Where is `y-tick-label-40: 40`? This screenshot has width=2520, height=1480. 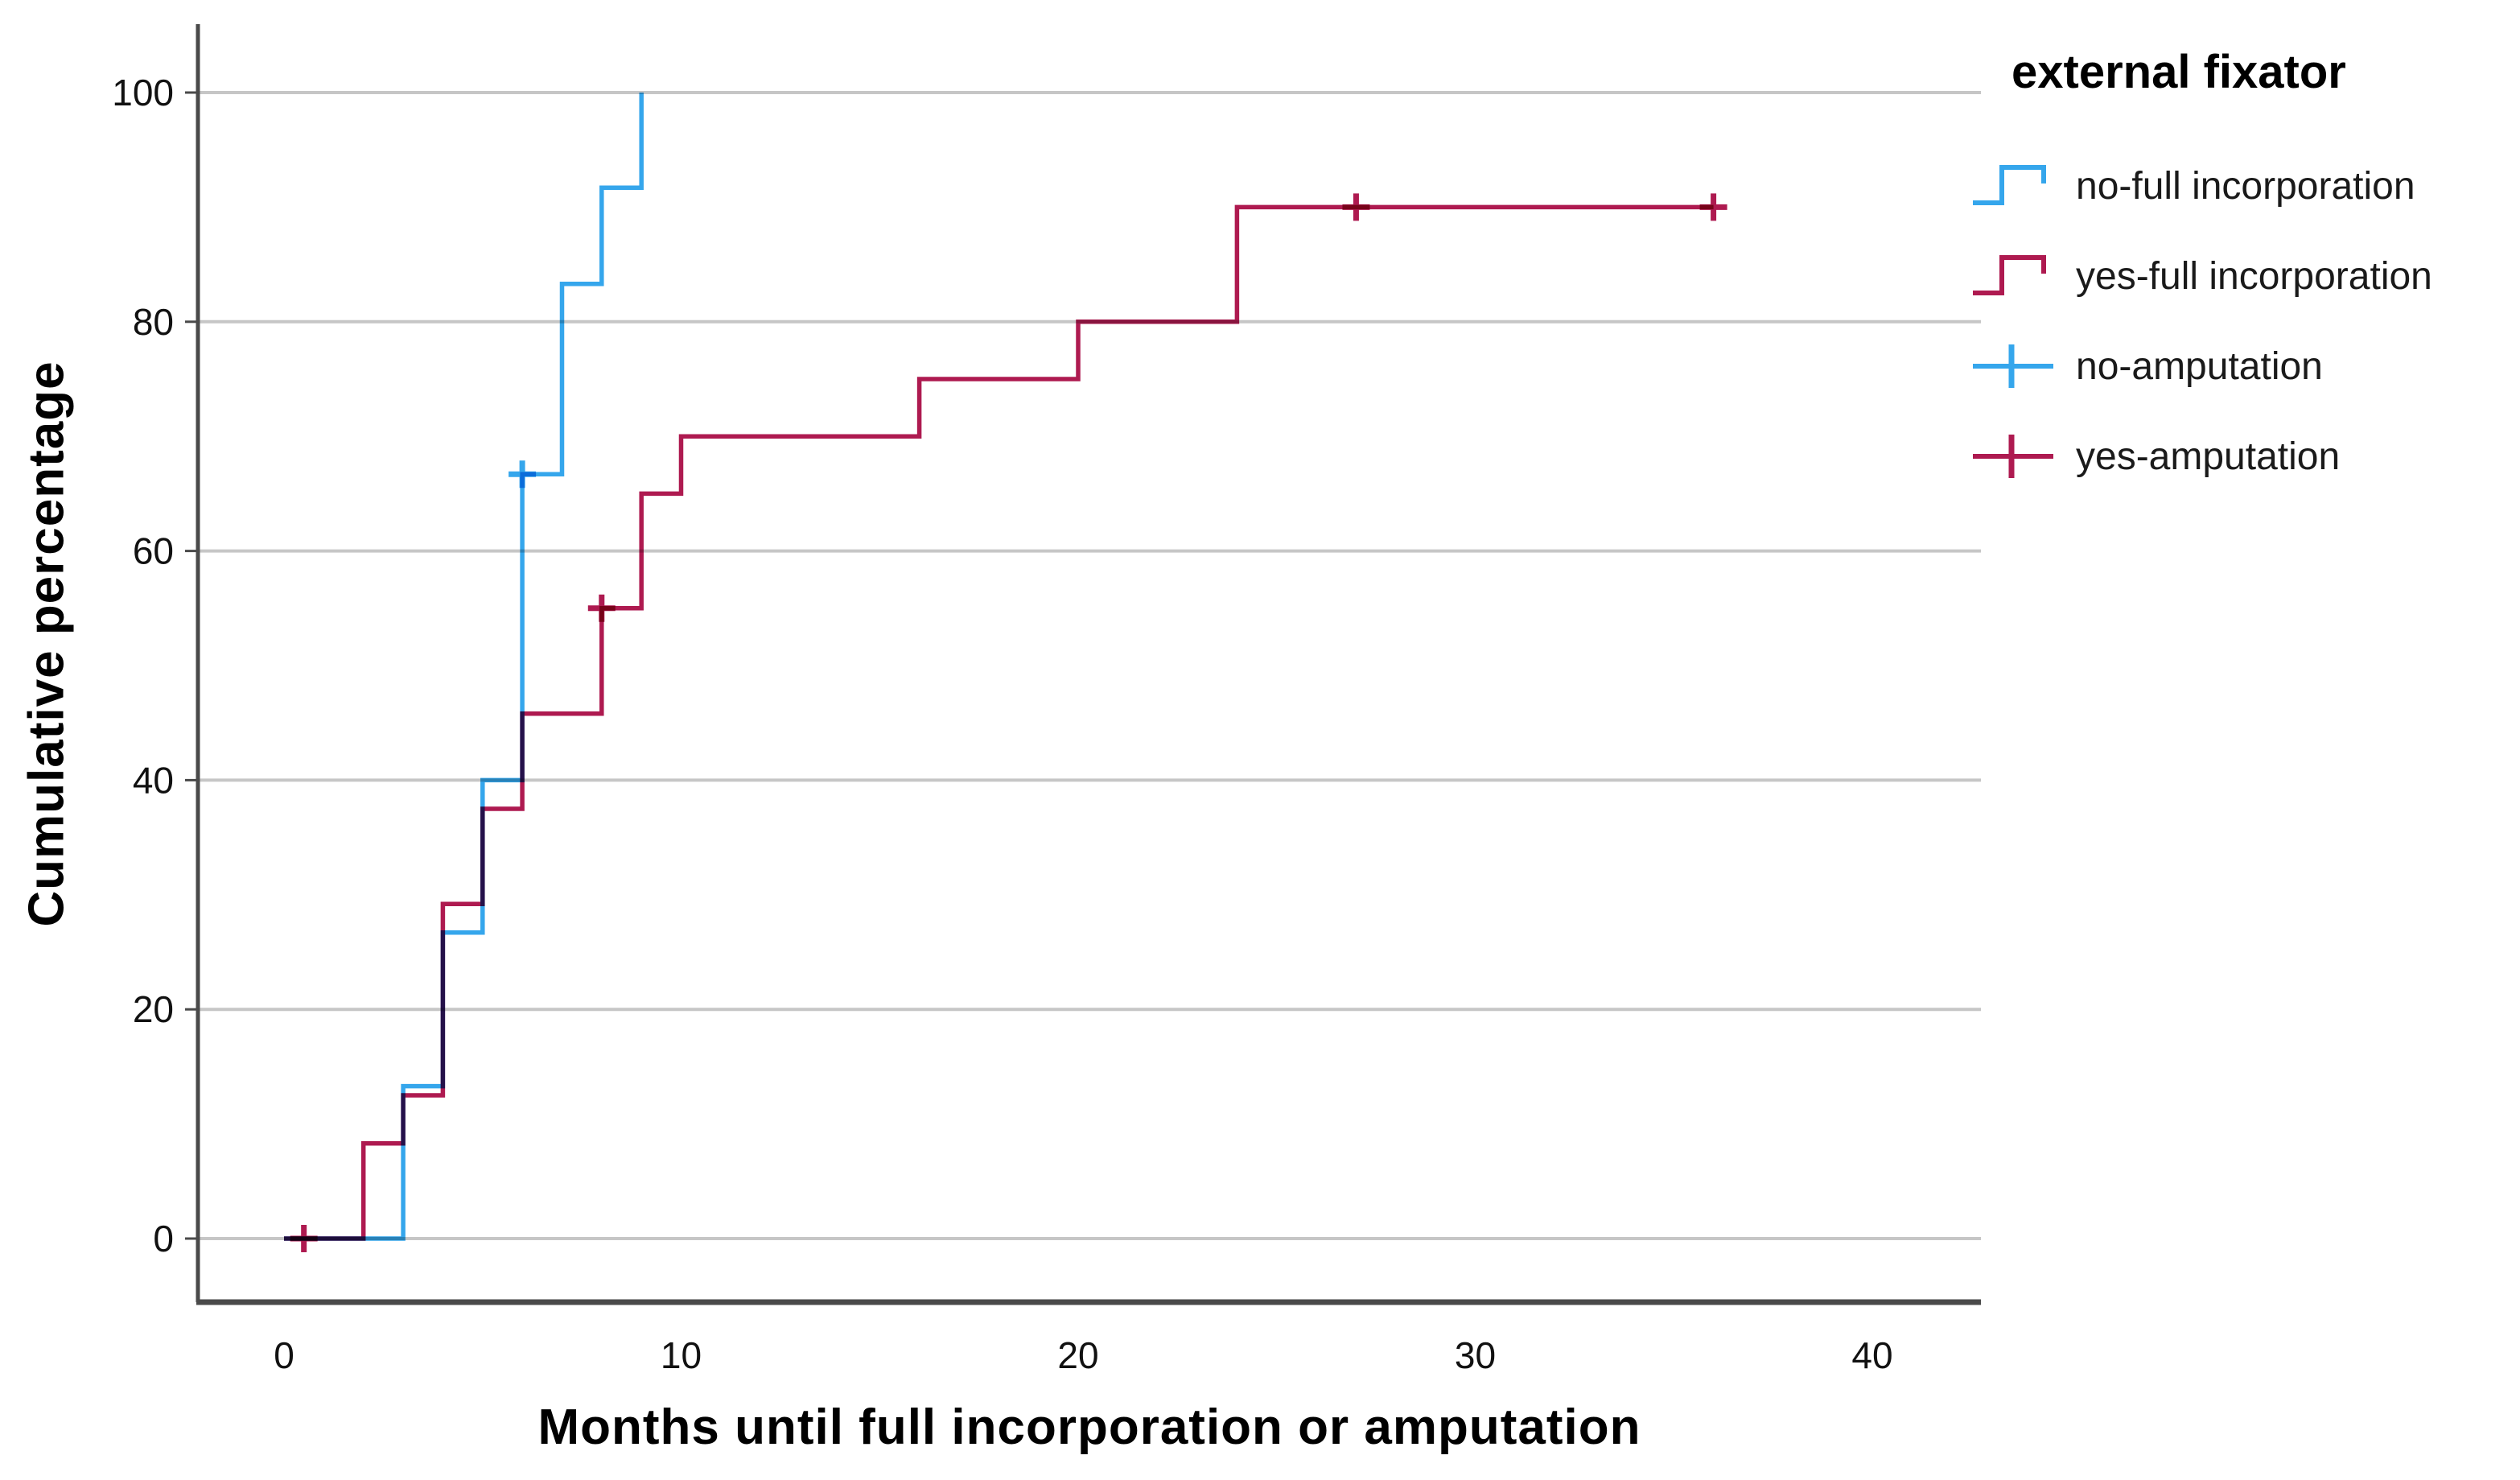
y-tick-label-40: 40 is located at coordinates (153, 780).